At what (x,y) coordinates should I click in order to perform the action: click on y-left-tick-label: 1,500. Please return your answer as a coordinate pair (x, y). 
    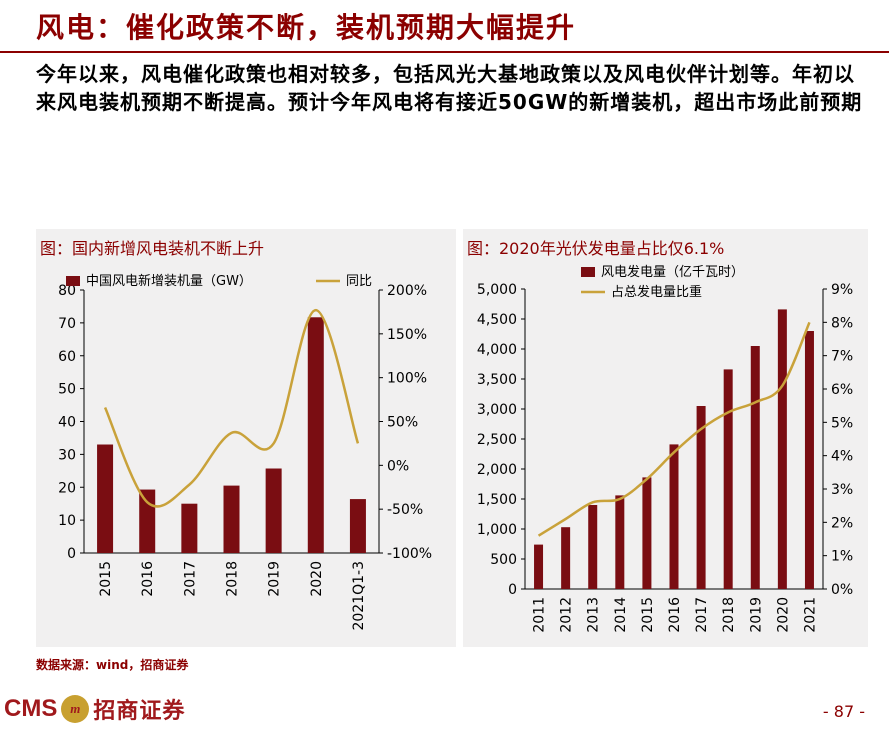
    Looking at the image, I should click on (497, 500).